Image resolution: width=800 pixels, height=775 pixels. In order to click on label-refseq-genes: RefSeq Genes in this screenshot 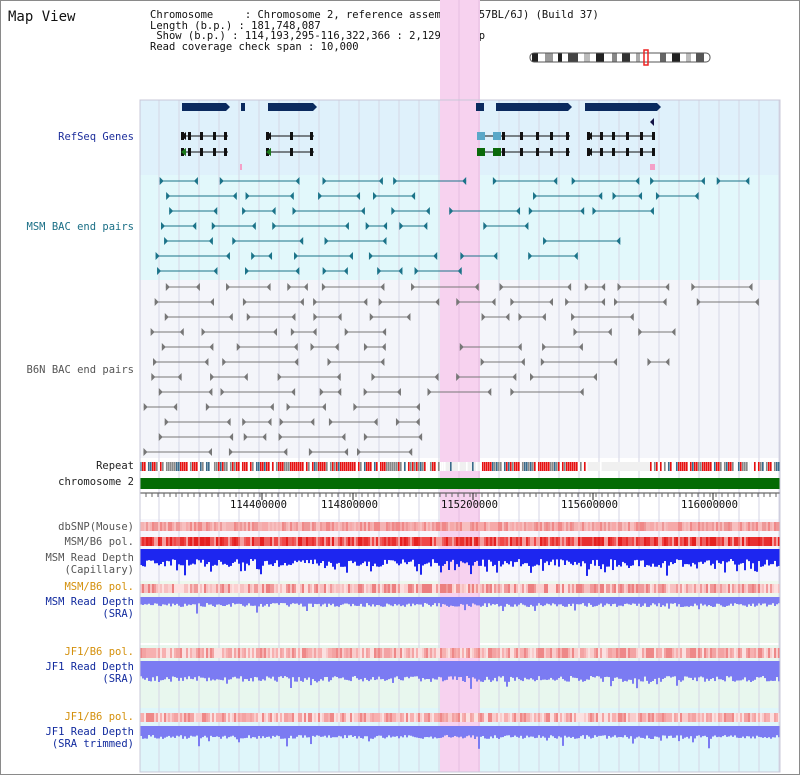, I will do `click(96, 137)`.